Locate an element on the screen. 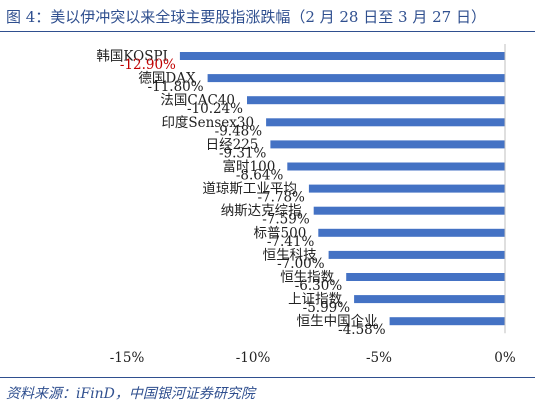 The width and height of the screenshot is (535, 411). x-tick-label: -15% is located at coordinates (127, 358).